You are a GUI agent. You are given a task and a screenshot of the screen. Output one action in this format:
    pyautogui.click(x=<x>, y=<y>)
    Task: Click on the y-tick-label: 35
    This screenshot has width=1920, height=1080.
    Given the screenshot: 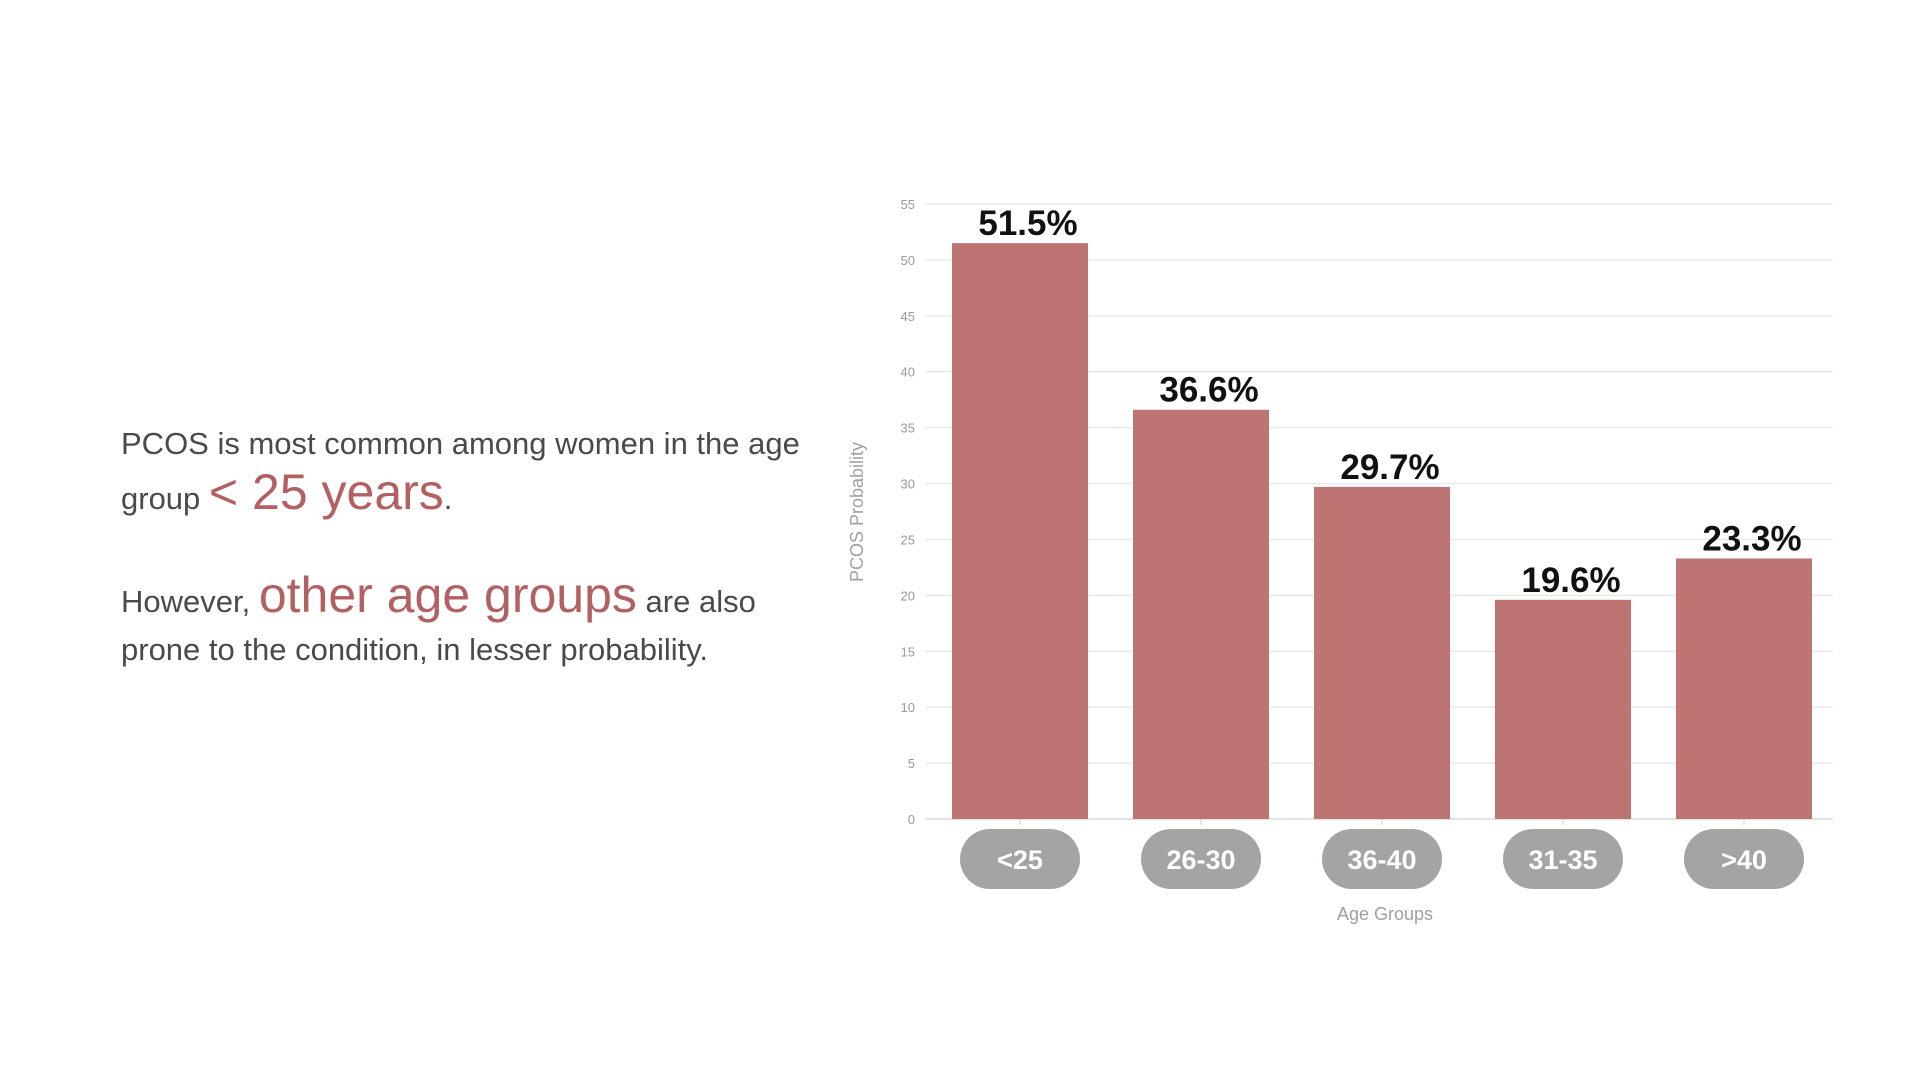 What is the action you would take?
    pyautogui.click(x=908, y=428)
    